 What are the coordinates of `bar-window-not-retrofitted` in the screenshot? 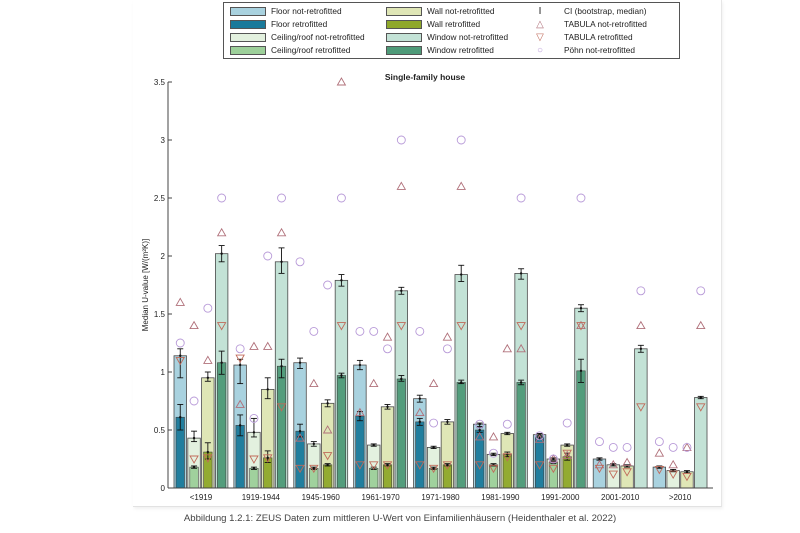 It's located at (641, 418).